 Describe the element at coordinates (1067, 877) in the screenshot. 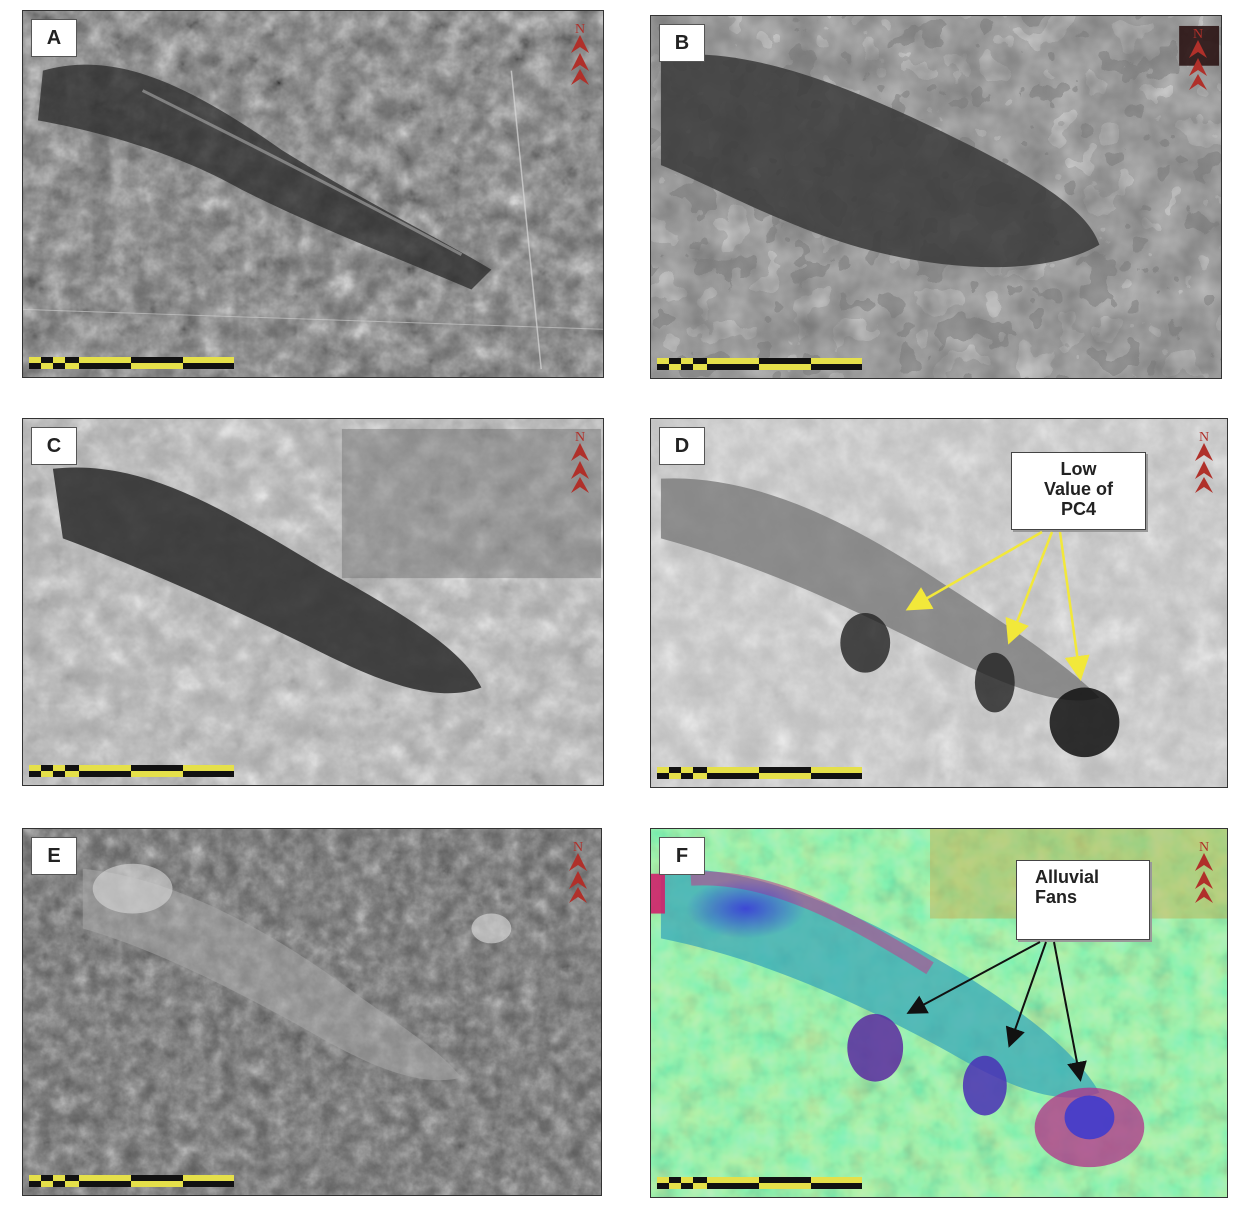

I see `callout-line: Alluvial` at that location.